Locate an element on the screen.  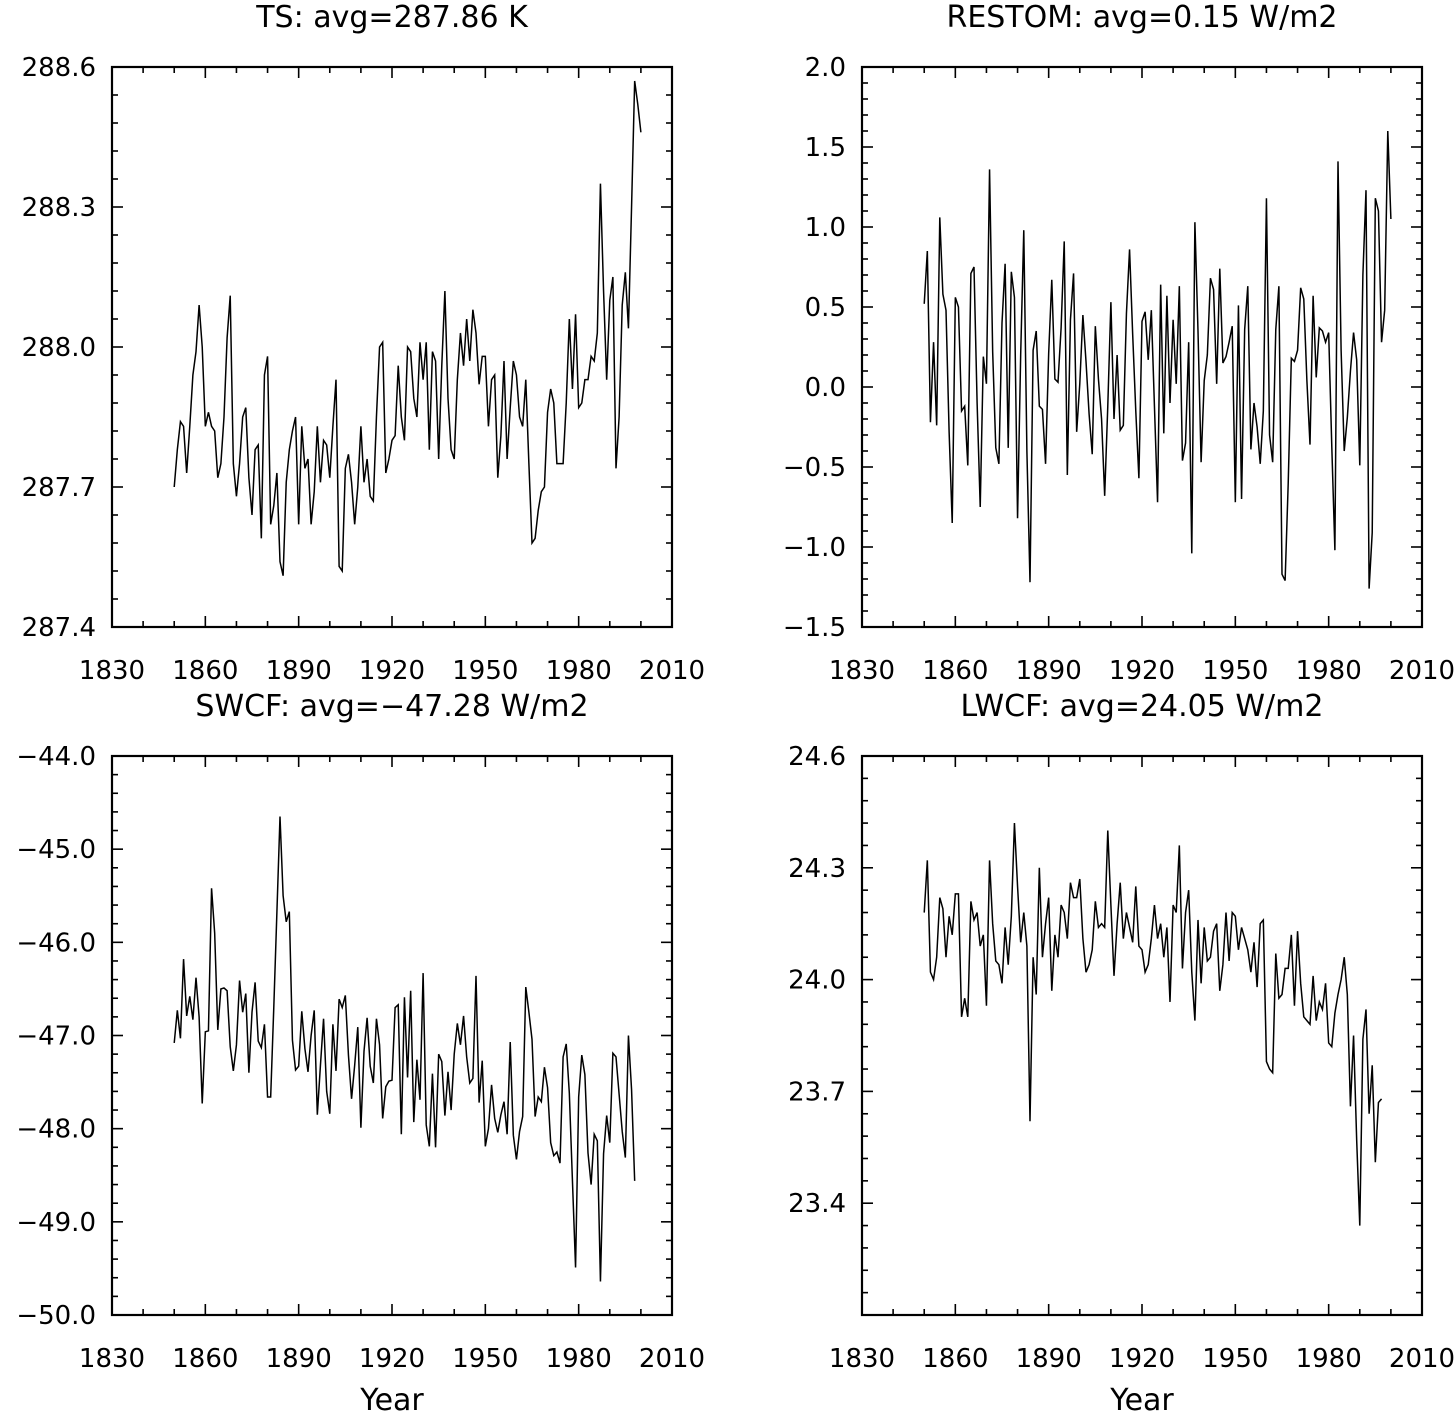
y-tick-label: −1.5 is located at coordinates (814, 628).